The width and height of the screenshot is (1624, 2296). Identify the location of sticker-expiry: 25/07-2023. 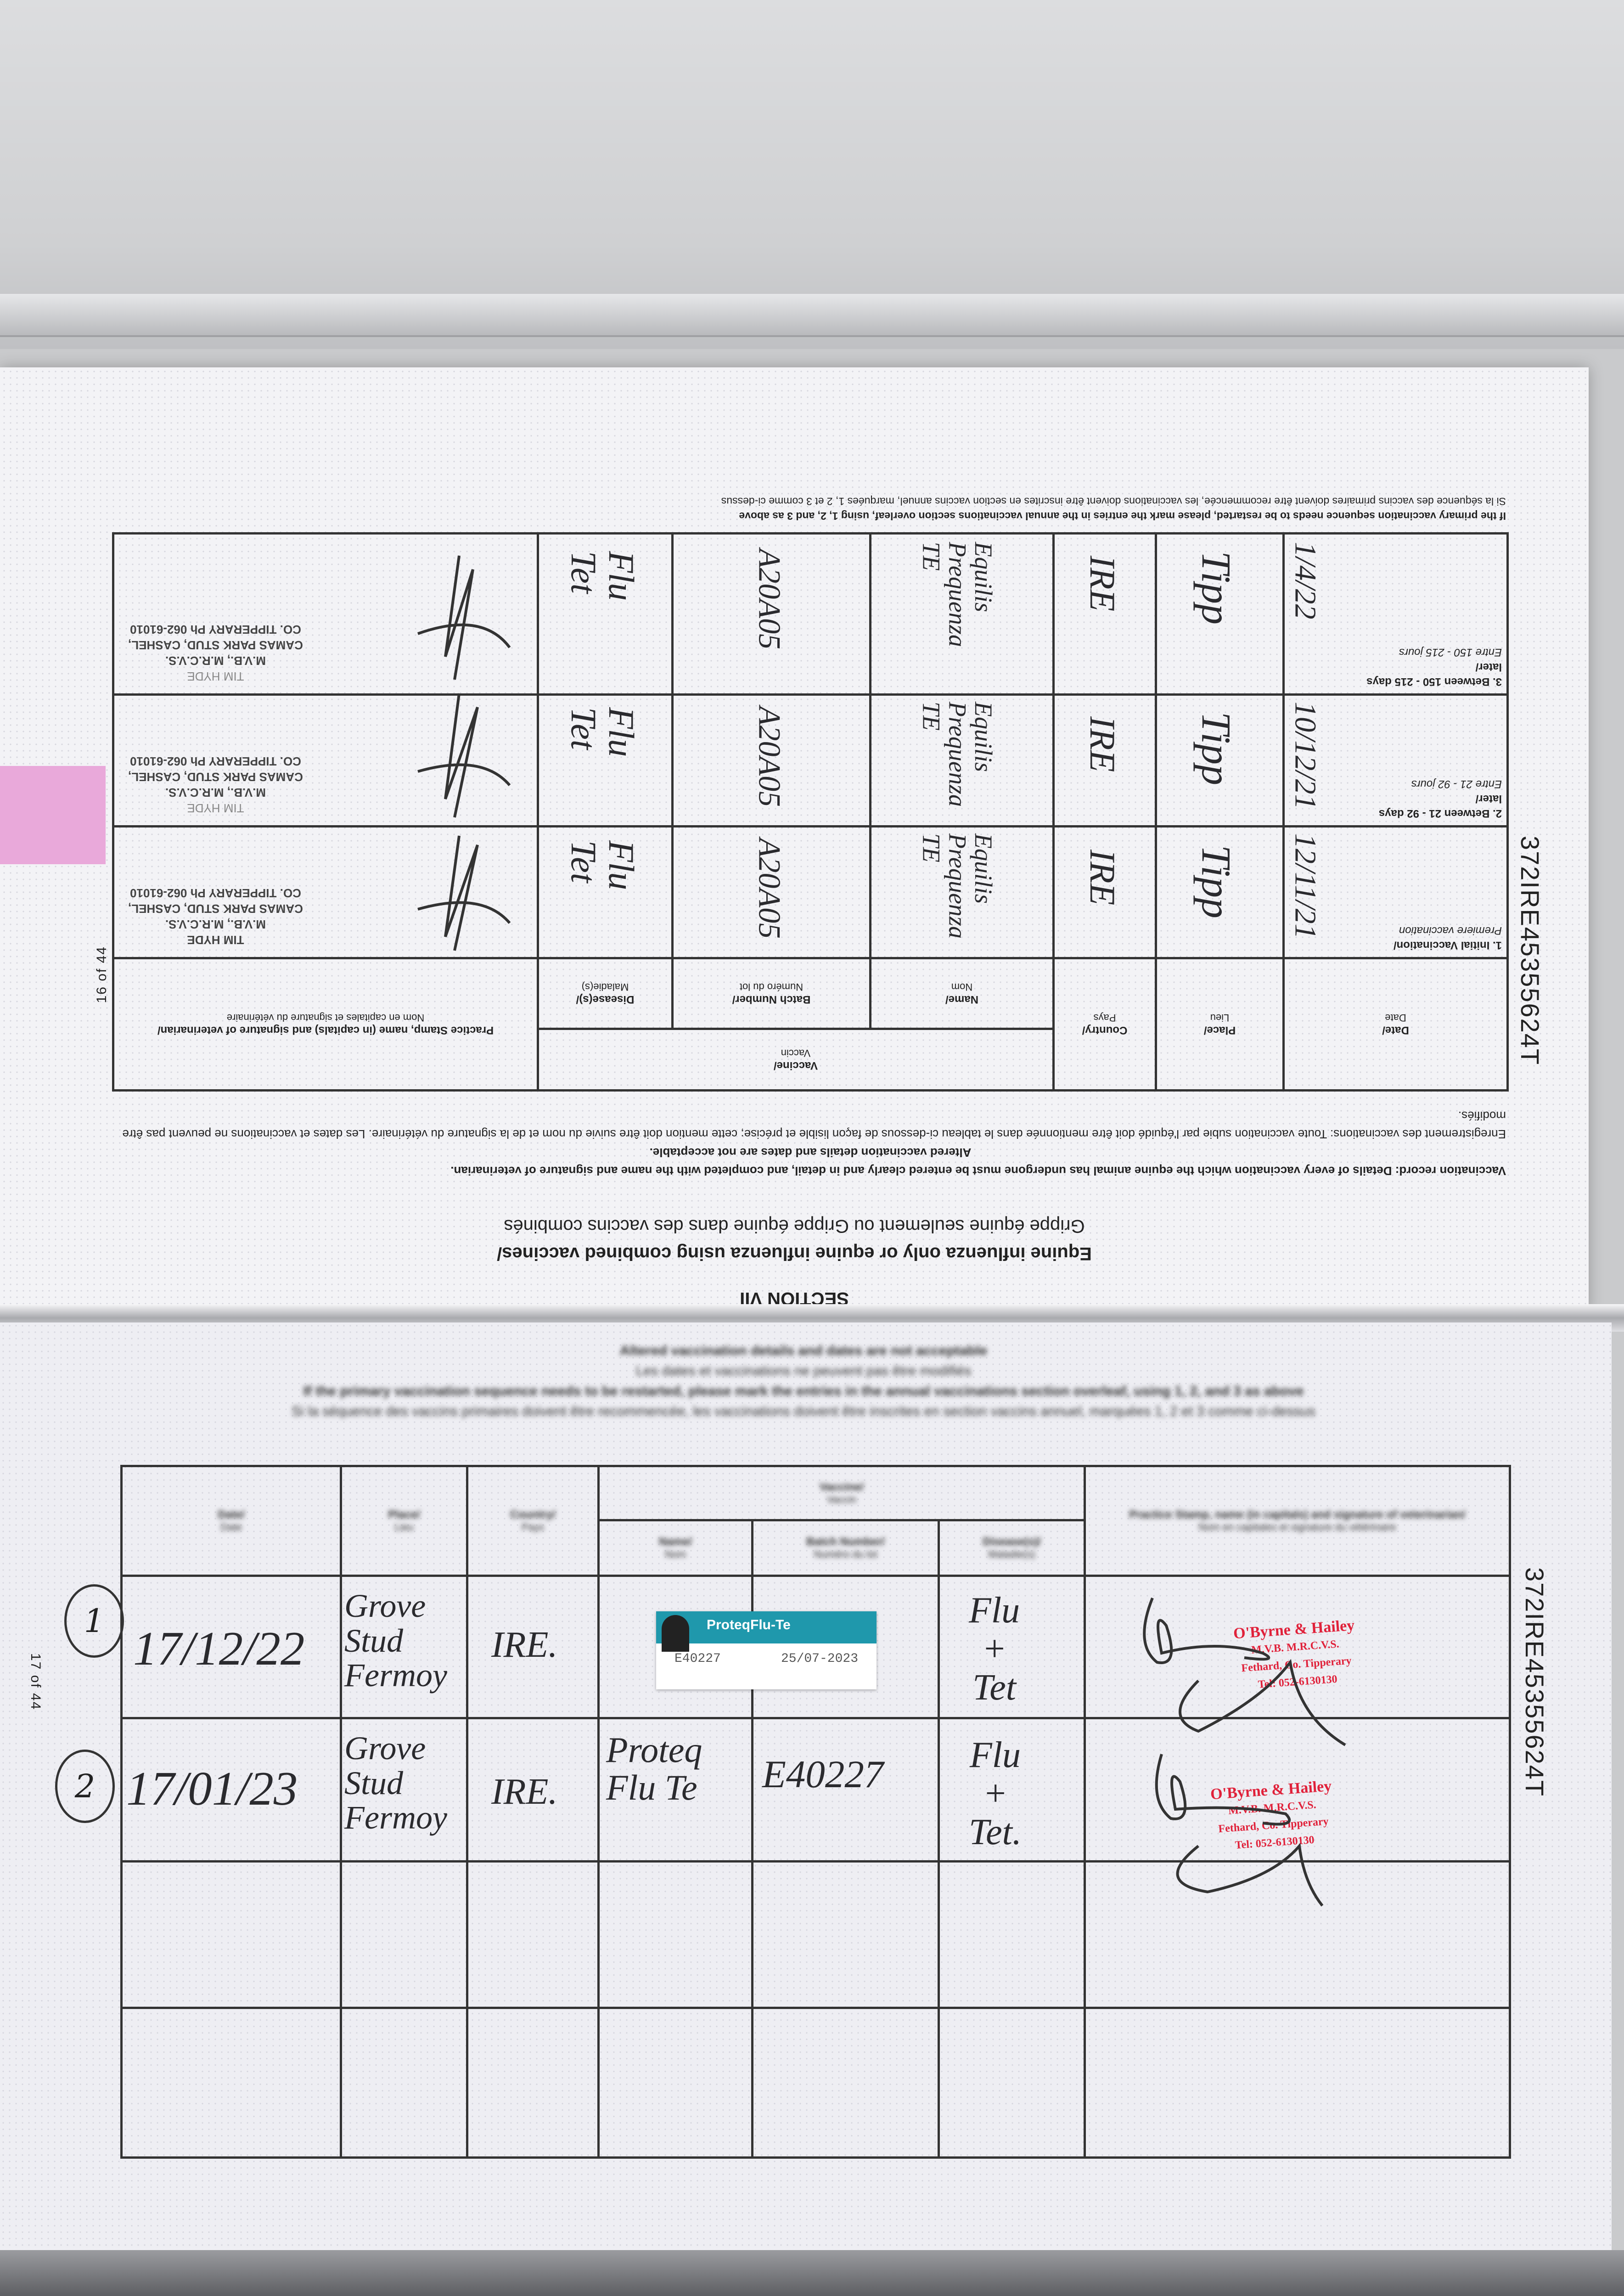
(819, 1659).